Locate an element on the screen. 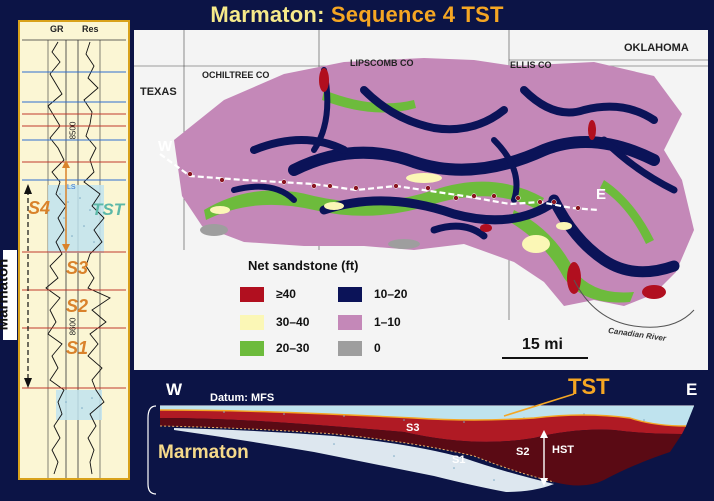 The height and width of the screenshot is (501, 714). legend-label-0: 0 is located at coordinates (377, 348).